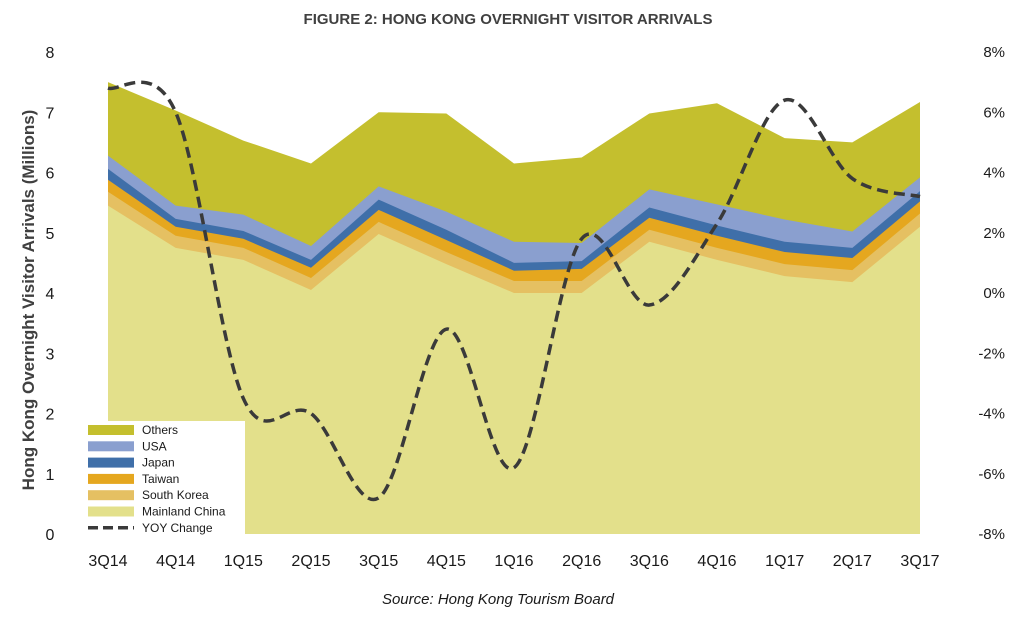 This screenshot has width=1016, height=620. I want to click on y2-tick-label: 2%, so click(994, 233).